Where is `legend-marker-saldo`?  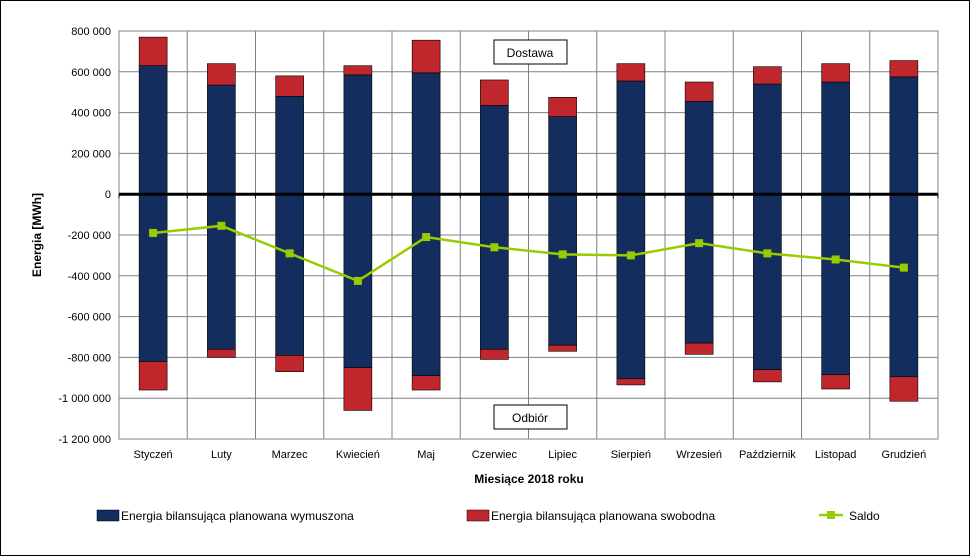 legend-marker-saldo is located at coordinates (831, 515).